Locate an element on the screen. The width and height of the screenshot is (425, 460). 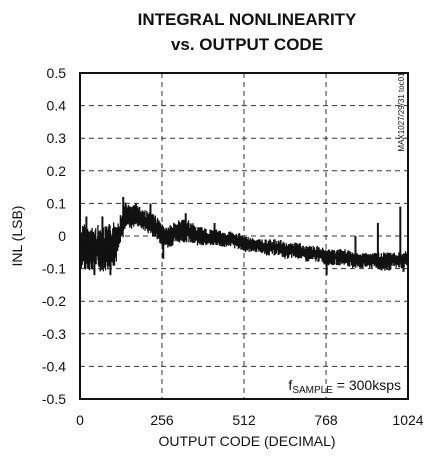
x-tick-label: 512 is located at coordinates (244, 420).